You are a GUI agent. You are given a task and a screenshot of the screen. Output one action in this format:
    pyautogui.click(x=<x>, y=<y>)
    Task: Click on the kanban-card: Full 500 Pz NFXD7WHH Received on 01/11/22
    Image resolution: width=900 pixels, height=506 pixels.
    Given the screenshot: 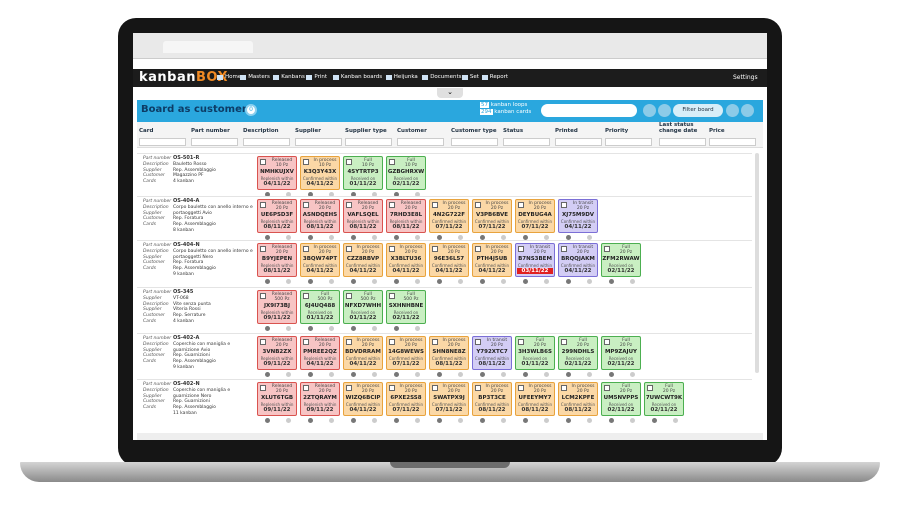 What is the action you would take?
    pyautogui.click(x=363, y=307)
    